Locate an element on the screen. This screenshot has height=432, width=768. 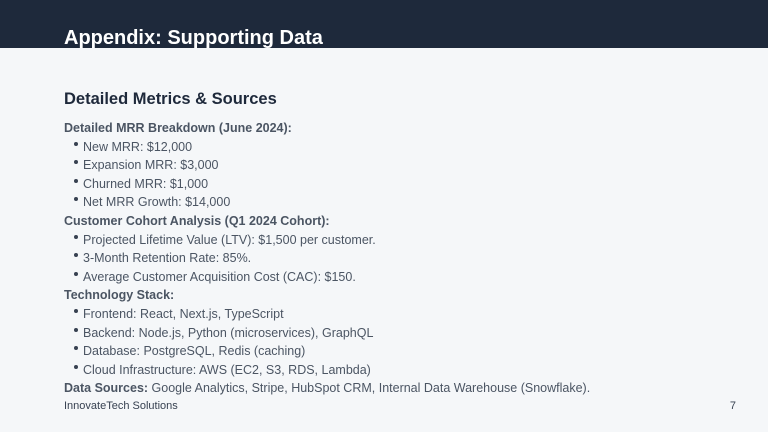
data-sources-label: Data Sources: is located at coordinates (106, 388).